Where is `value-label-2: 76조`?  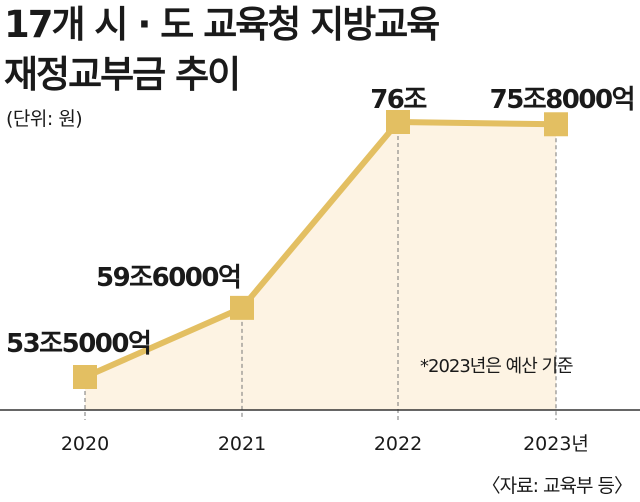 value-label-2: 76조 is located at coordinates (398, 100).